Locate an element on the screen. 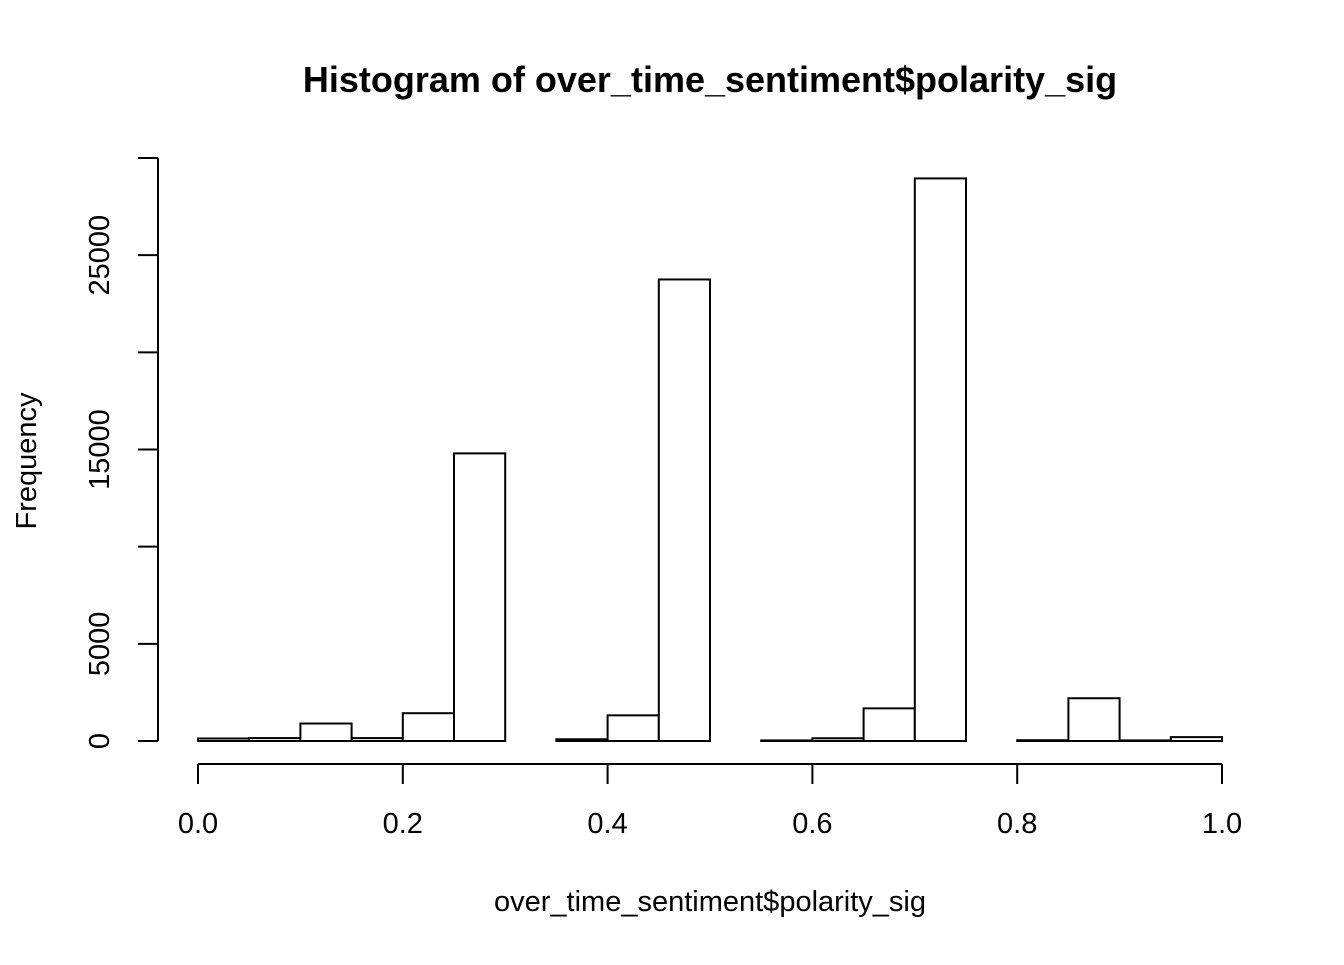  x-tick-label: 0.4 is located at coordinates (607, 824).